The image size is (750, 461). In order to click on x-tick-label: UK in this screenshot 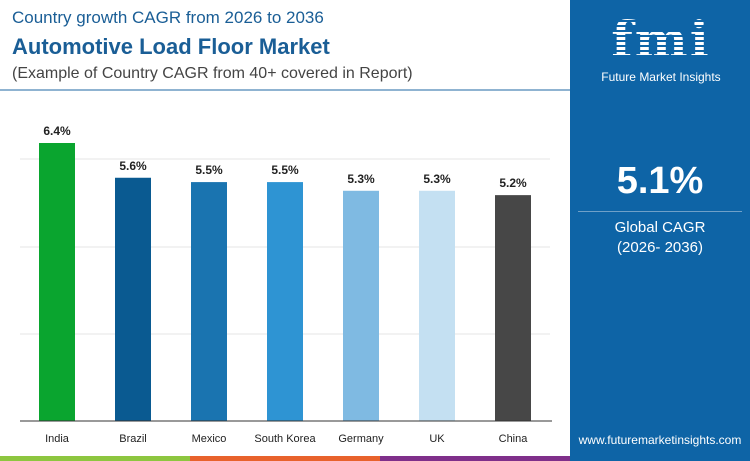, I will do `click(437, 439)`.